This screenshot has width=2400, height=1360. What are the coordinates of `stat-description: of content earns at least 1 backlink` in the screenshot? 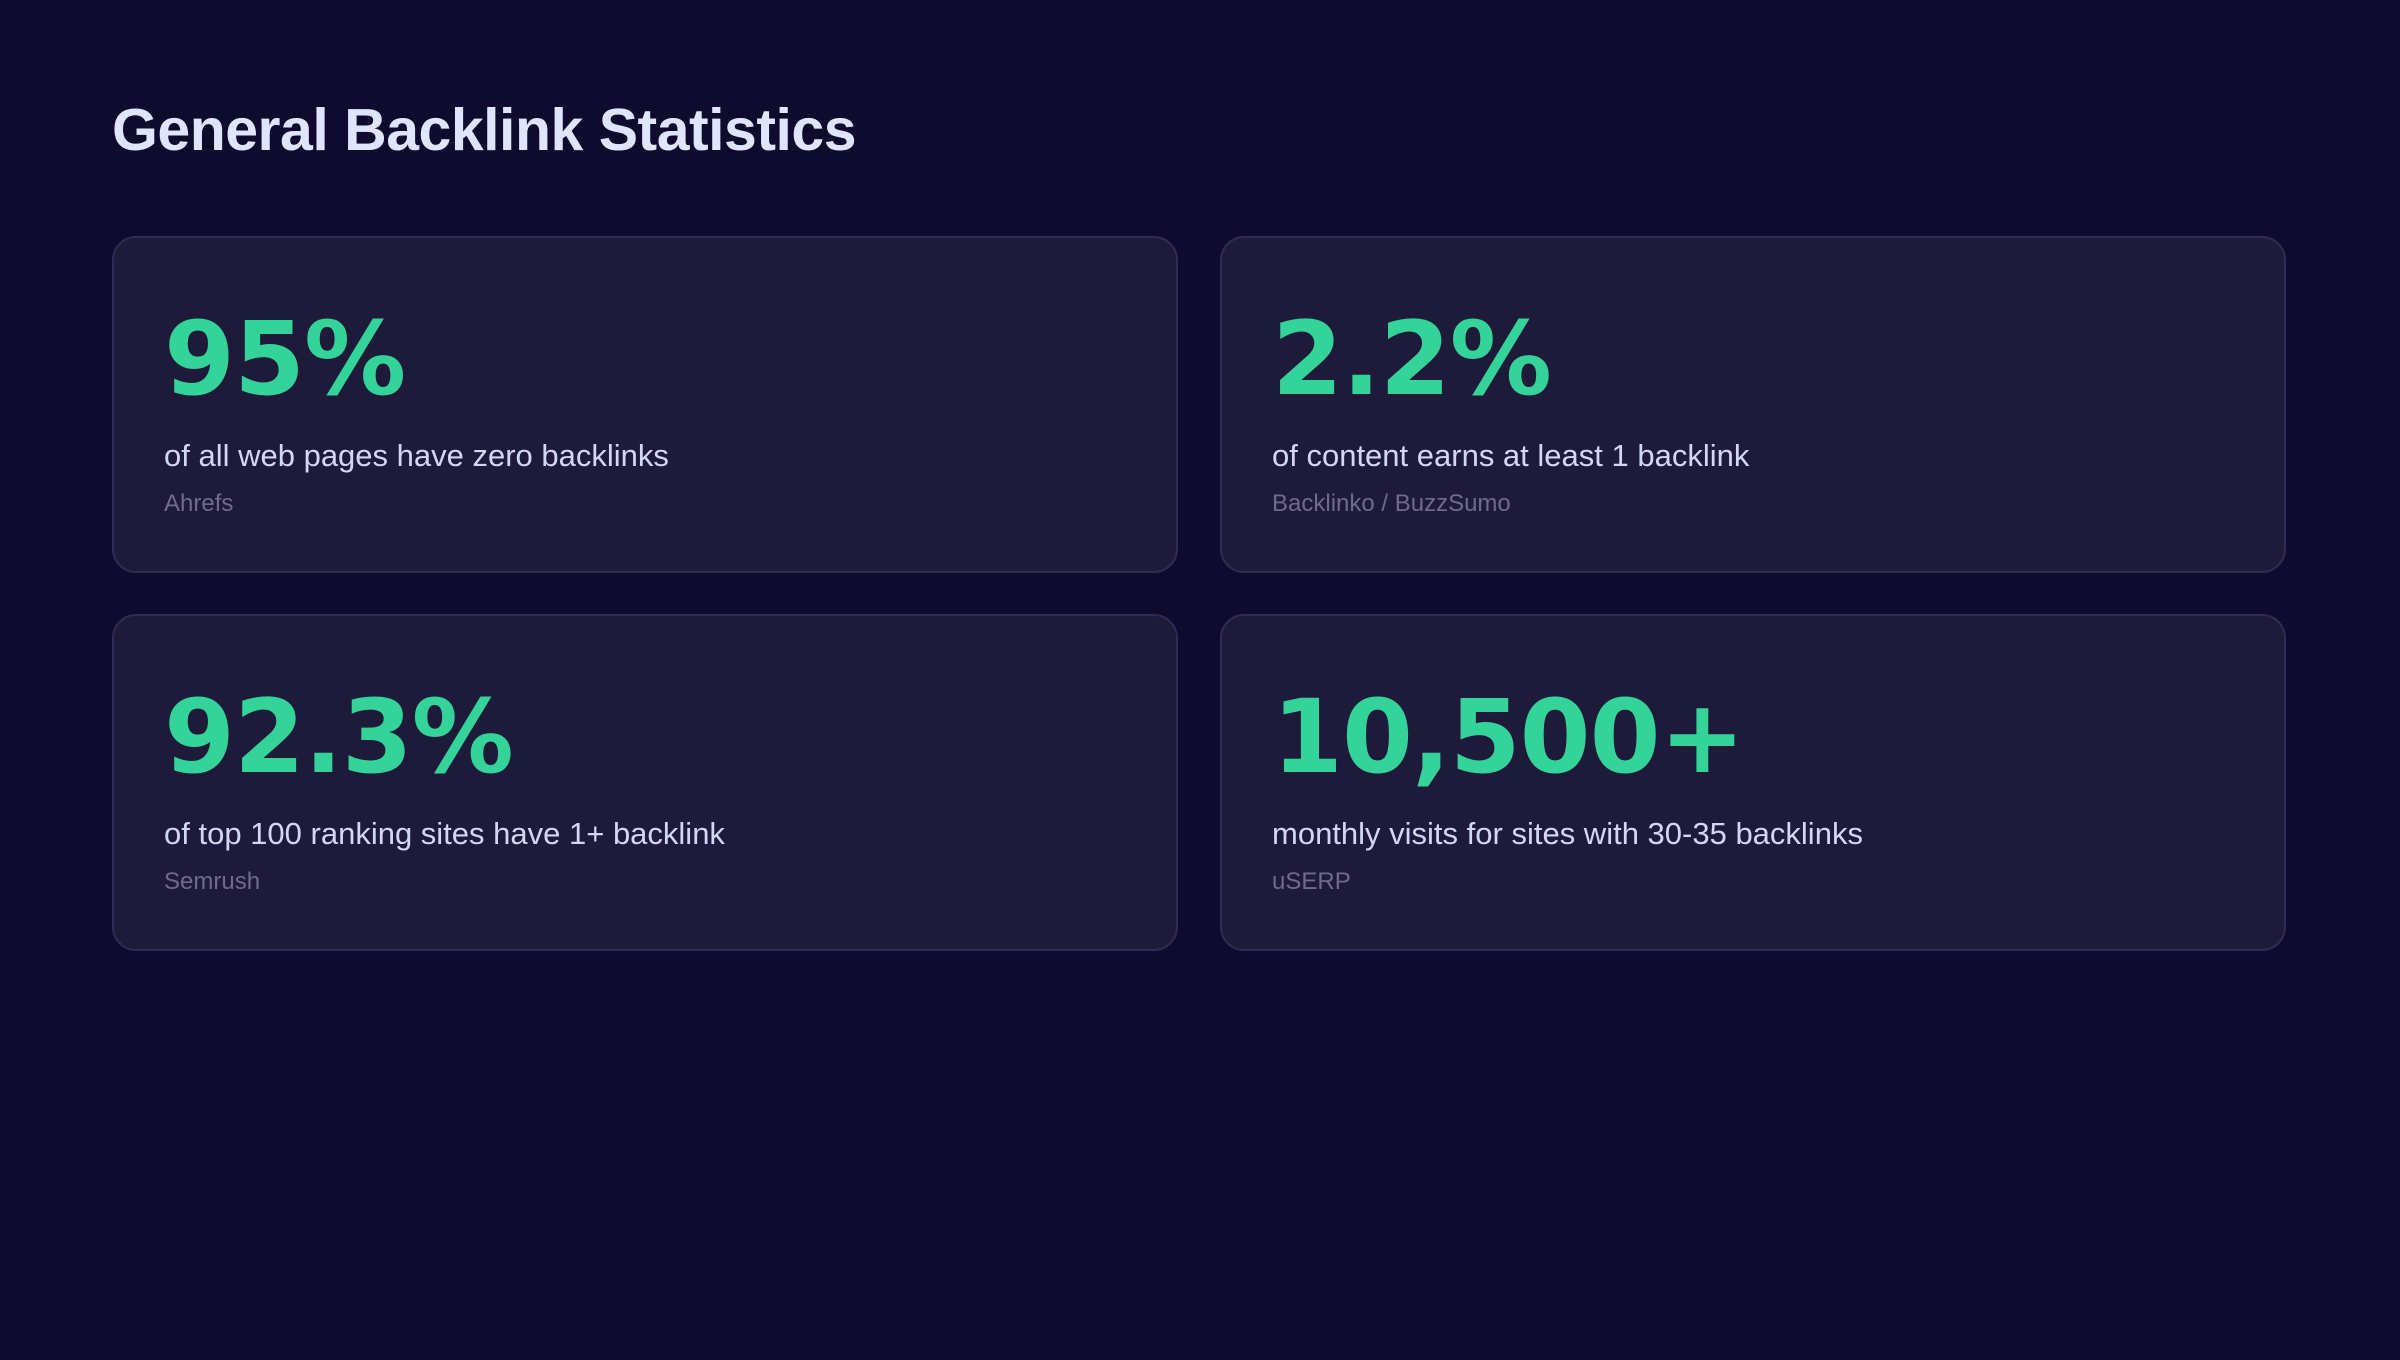 It's located at (1511, 455).